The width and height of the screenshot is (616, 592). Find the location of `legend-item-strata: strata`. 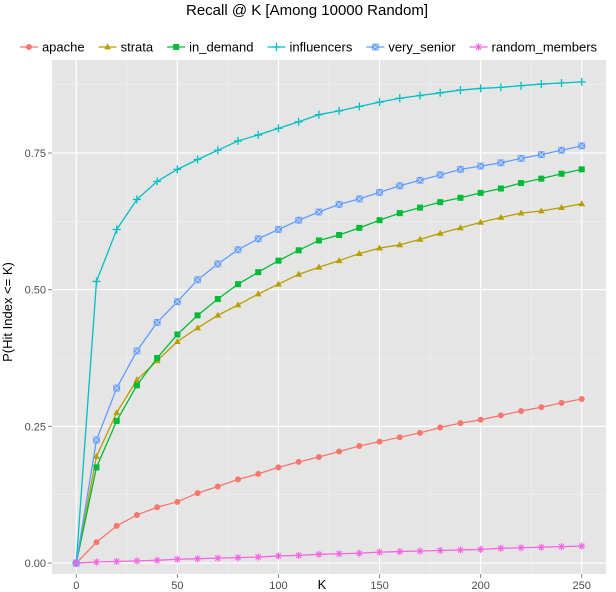

legend-item-strata: strata is located at coordinates (126, 47).